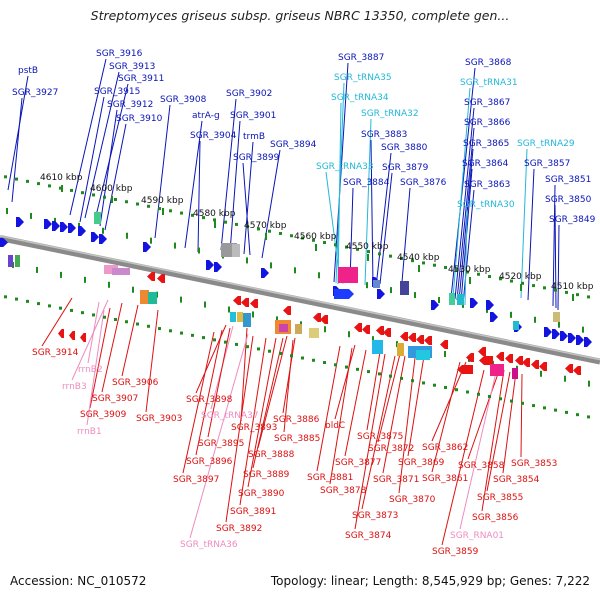 This screenshot has width=600, height=600. Describe the element at coordinates (380, 437) in the screenshot. I see `gene-label: SGR_3875` at that location.